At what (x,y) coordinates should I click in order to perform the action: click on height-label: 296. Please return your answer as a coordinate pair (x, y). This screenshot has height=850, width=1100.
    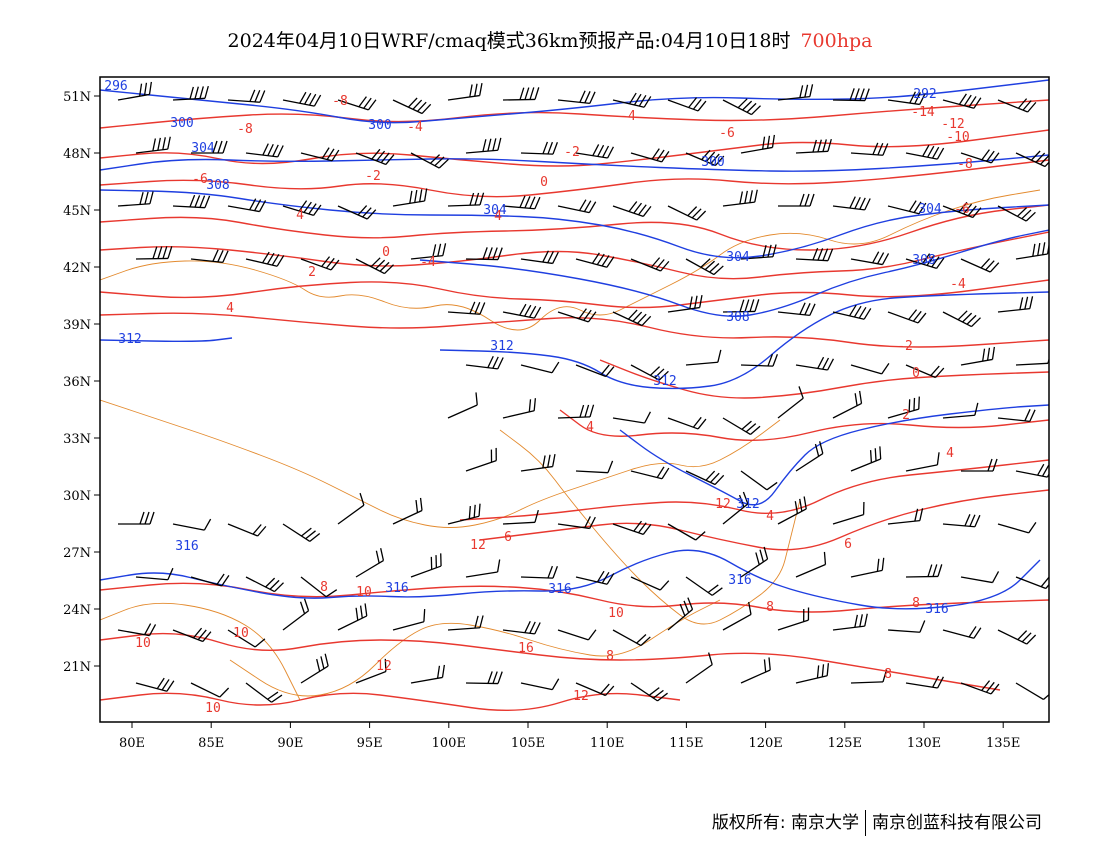
    Looking at the image, I should click on (115, 86).